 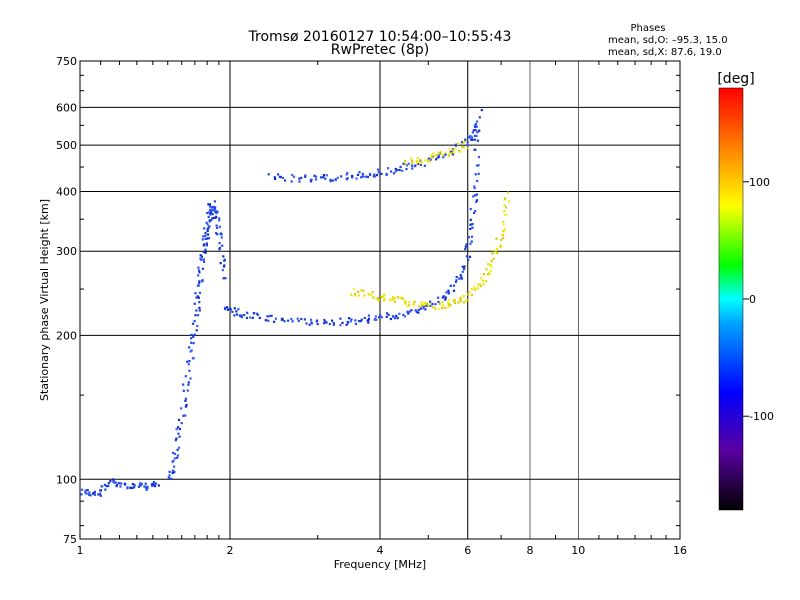 What do you see at coordinates (382, 550) in the screenshot?
I see `x-tick-labels: 1 2 4 6 8 10 16` at bounding box center [382, 550].